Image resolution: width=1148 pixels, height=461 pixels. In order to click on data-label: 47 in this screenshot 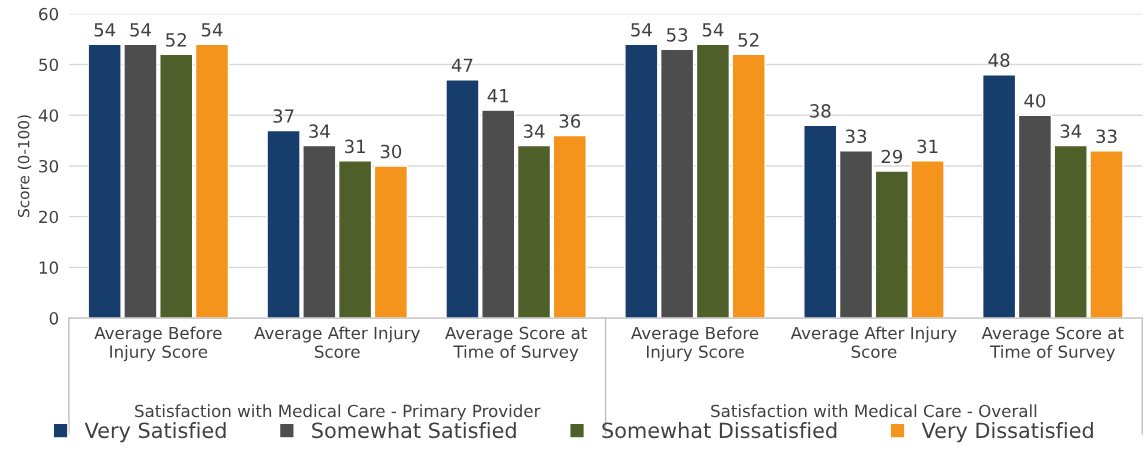, I will do `click(462, 65)`.